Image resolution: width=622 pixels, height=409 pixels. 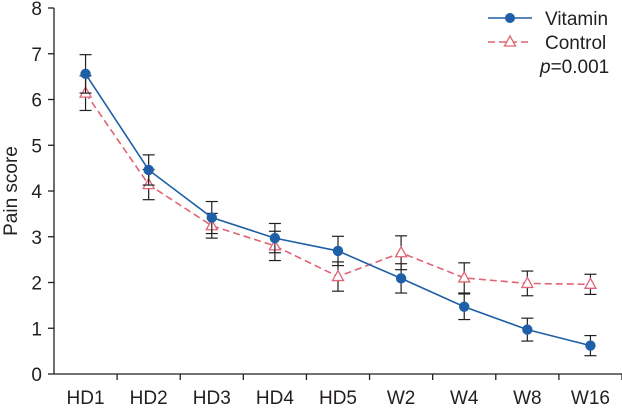 I want to click on y-tick-label-4: 4, so click(x=36, y=192).